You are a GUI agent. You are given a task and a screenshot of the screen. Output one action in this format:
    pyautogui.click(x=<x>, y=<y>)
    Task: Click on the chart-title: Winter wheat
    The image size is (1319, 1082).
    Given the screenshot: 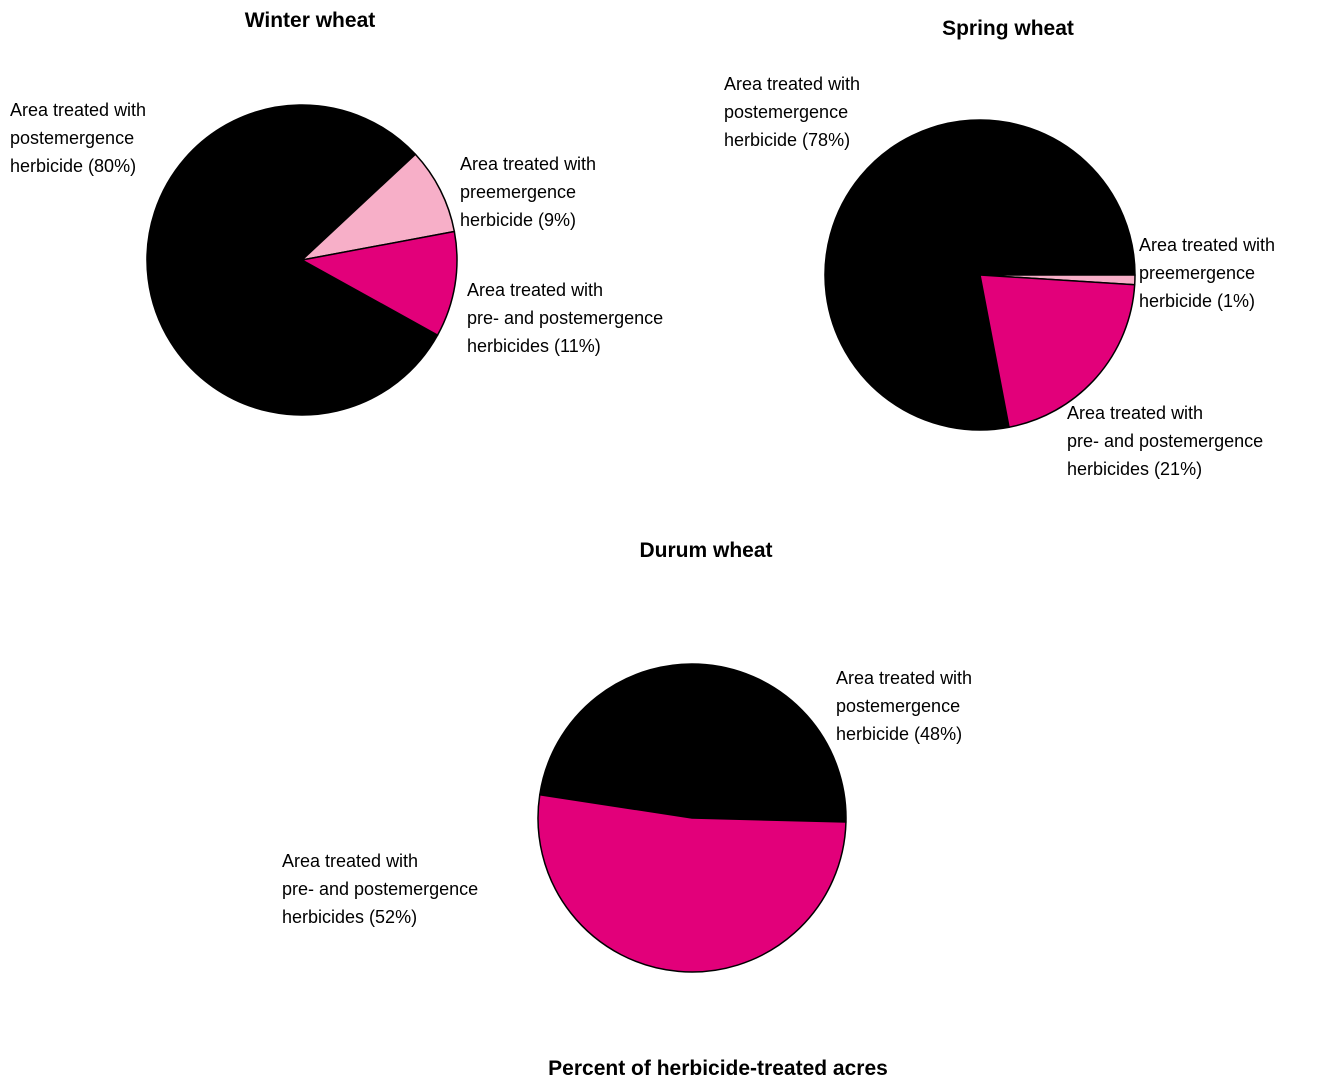 What is the action you would take?
    pyautogui.click(x=310, y=20)
    